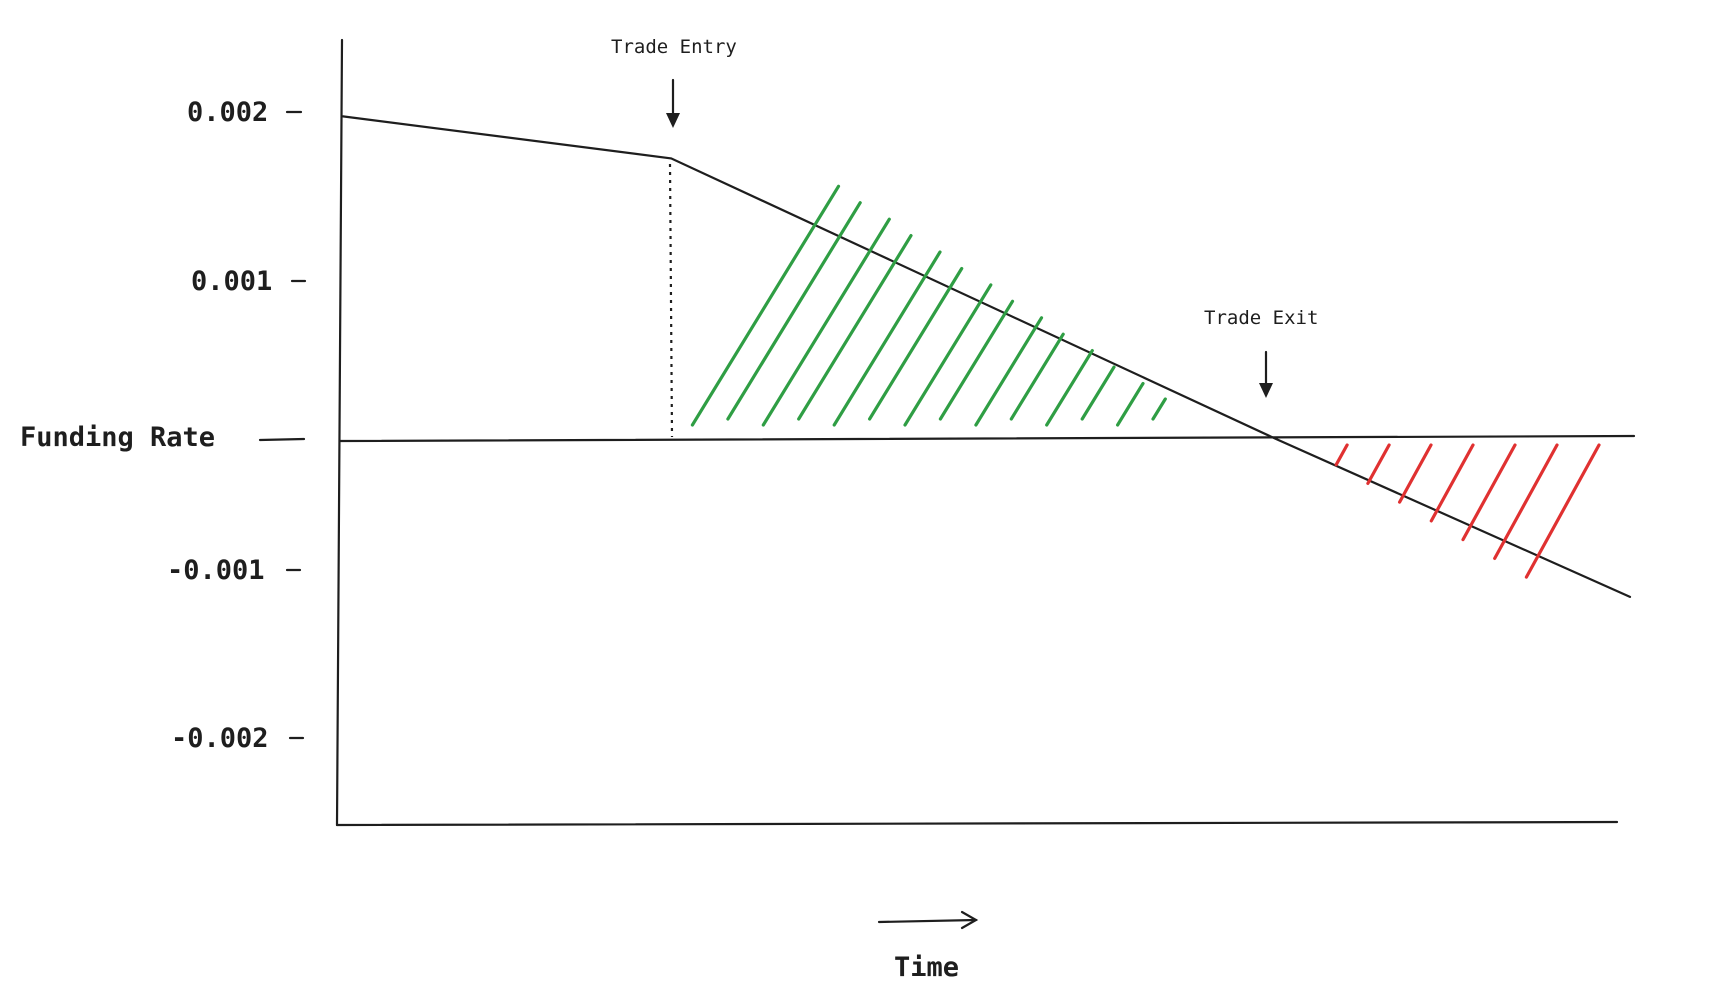 This screenshot has height=991, width=1731. Describe the element at coordinates (1266, 374) in the screenshot. I see `trade-exit-arrow-icon` at that location.